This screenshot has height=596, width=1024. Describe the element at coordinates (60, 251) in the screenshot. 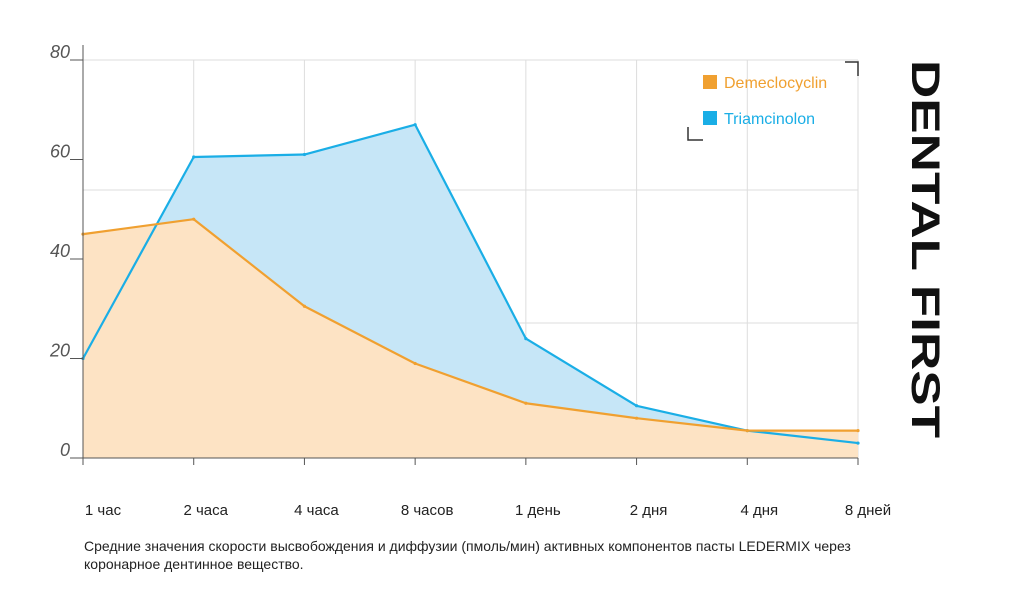

I see `y-tick-label: 40` at that location.